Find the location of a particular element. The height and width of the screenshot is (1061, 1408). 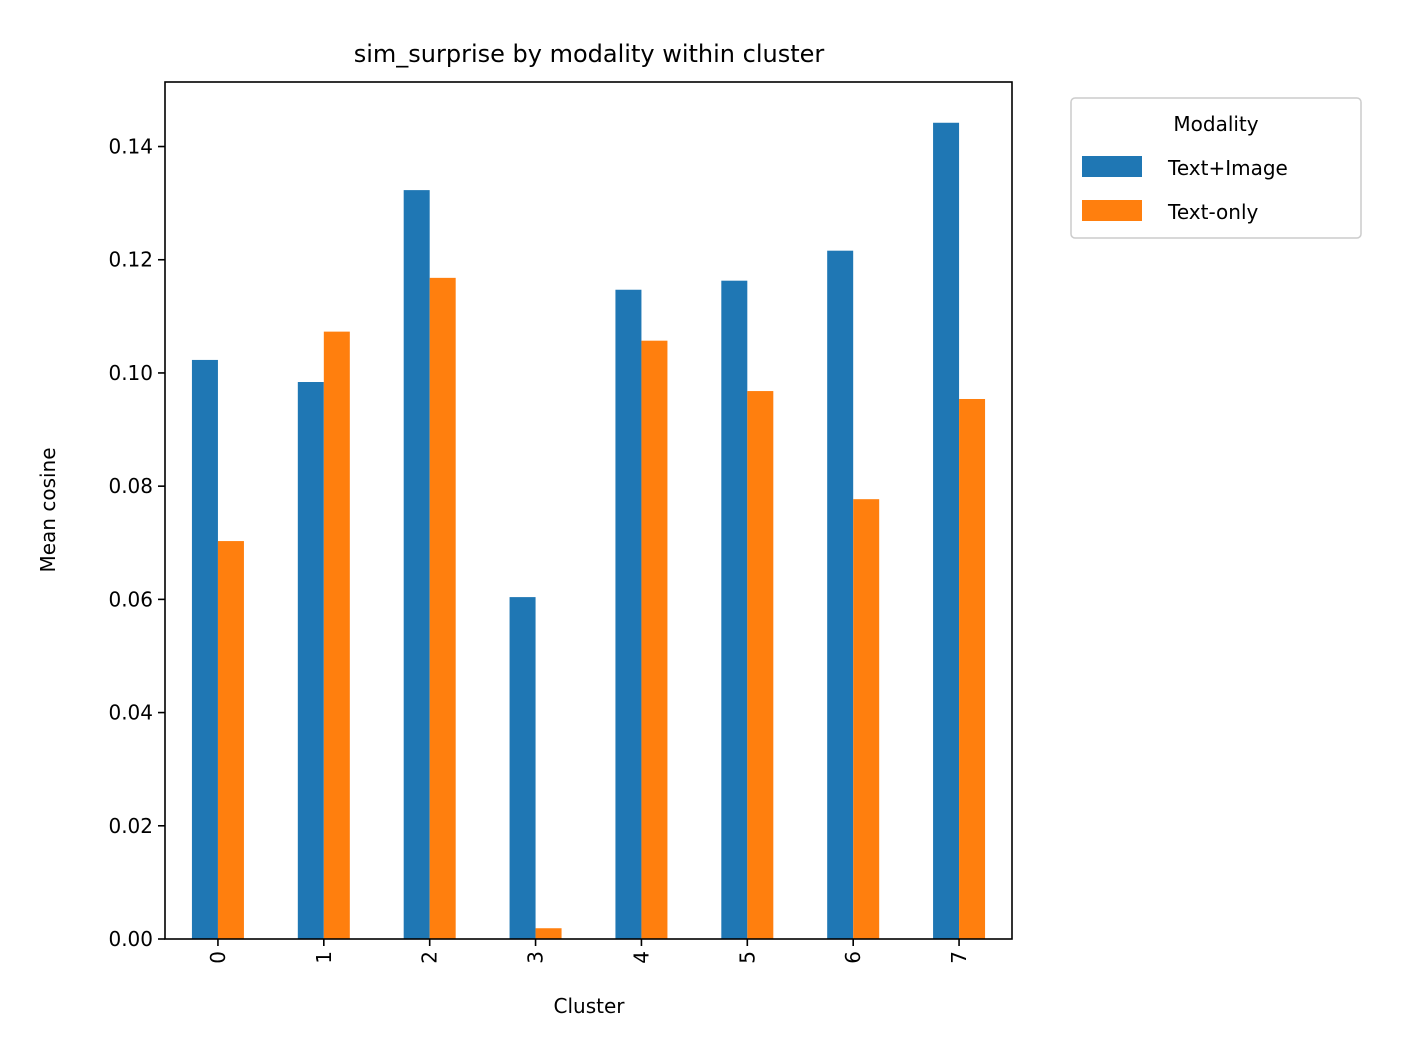

legend-label: Text-only is located at coordinates (1213, 212).